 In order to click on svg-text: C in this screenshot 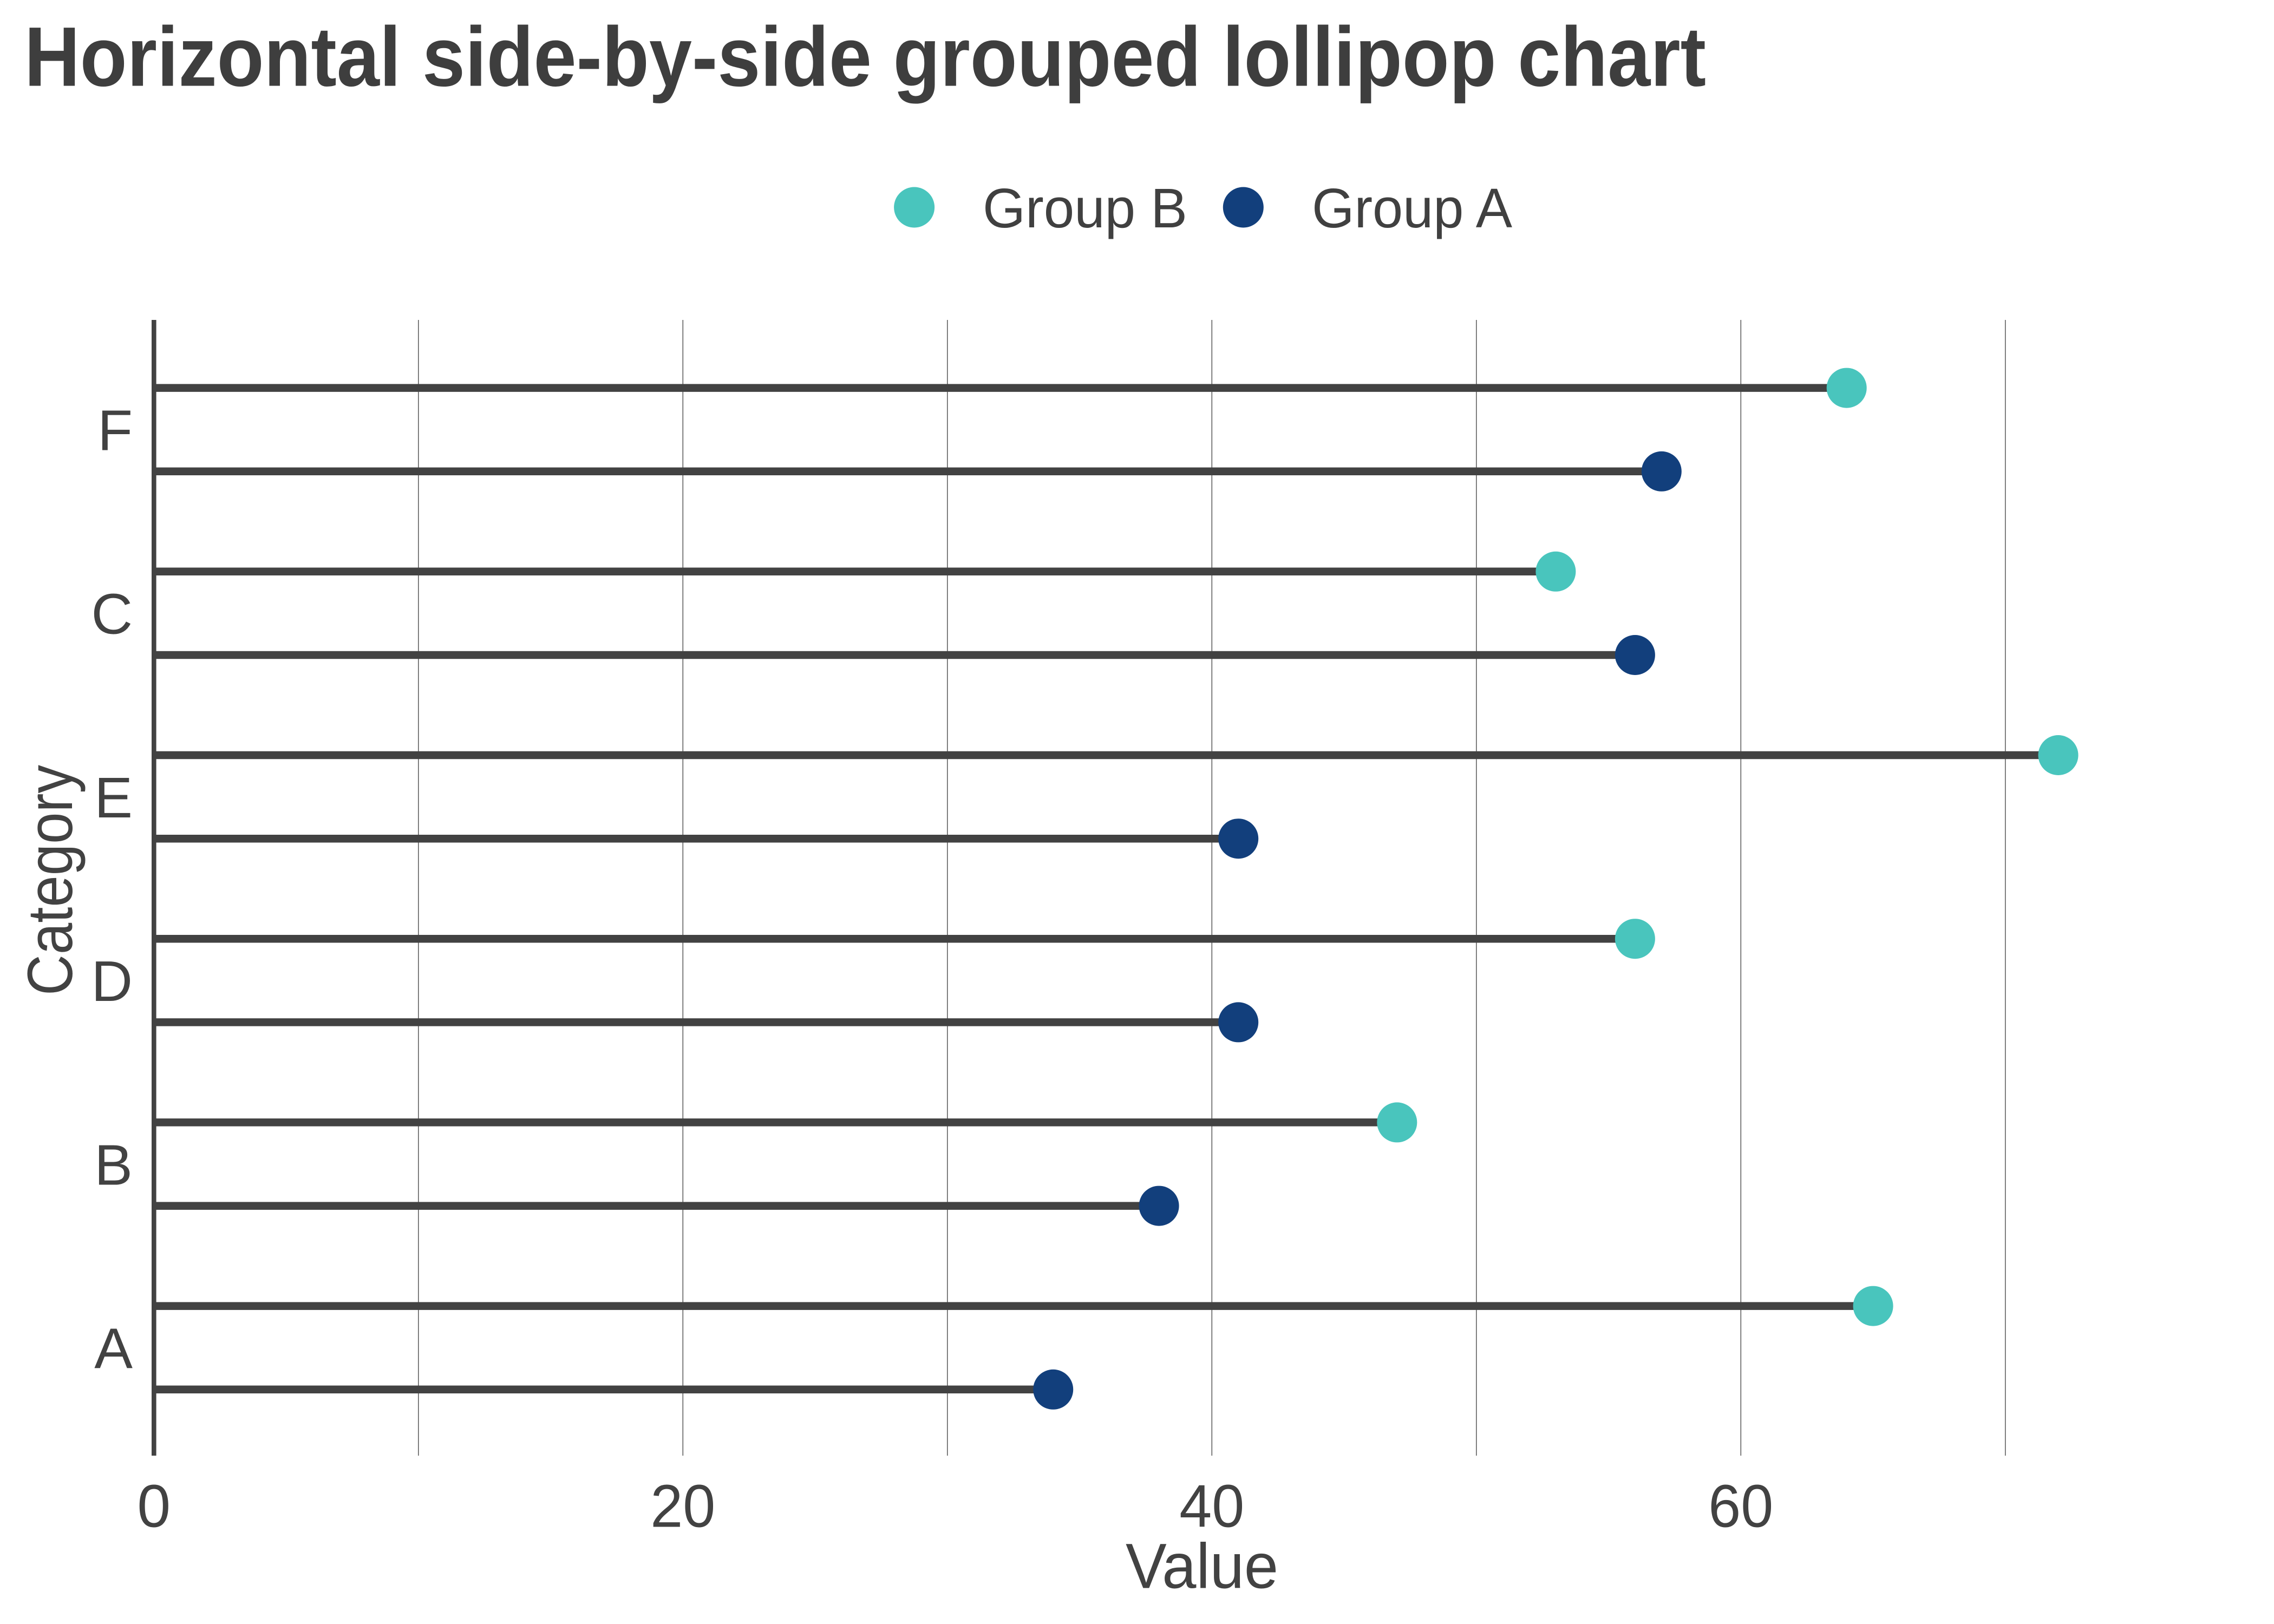, I will do `click(112, 614)`.